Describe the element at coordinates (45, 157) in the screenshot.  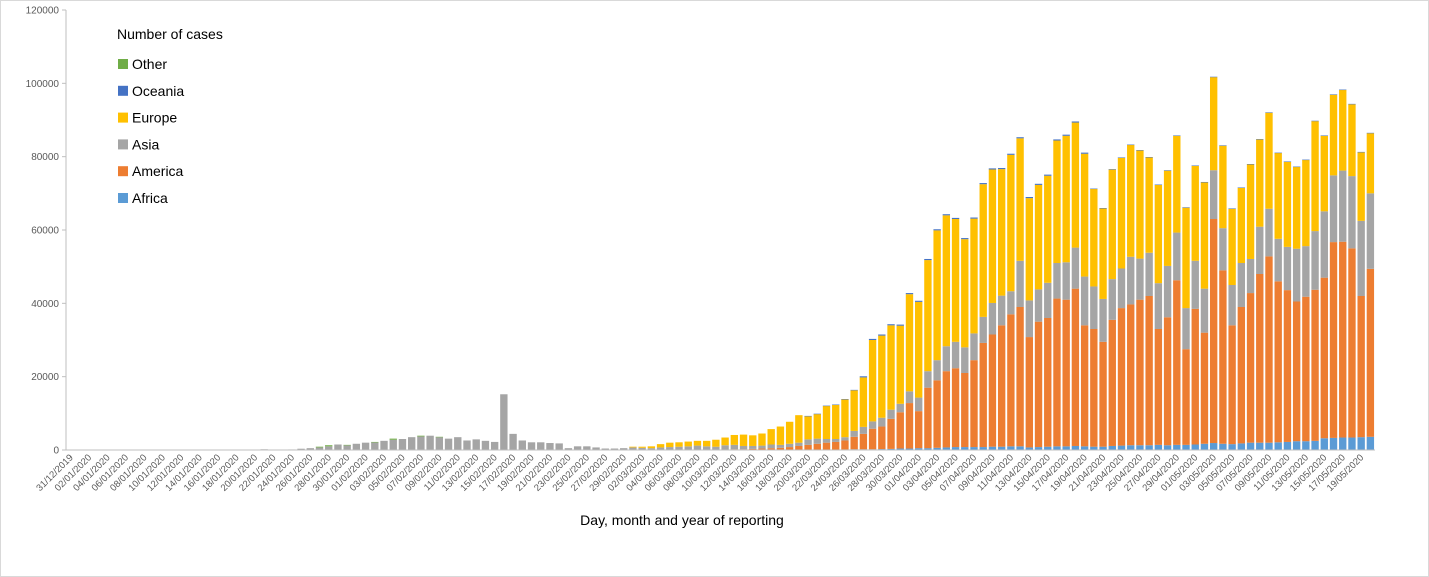
I see `y-tick-label: 80000` at that location.